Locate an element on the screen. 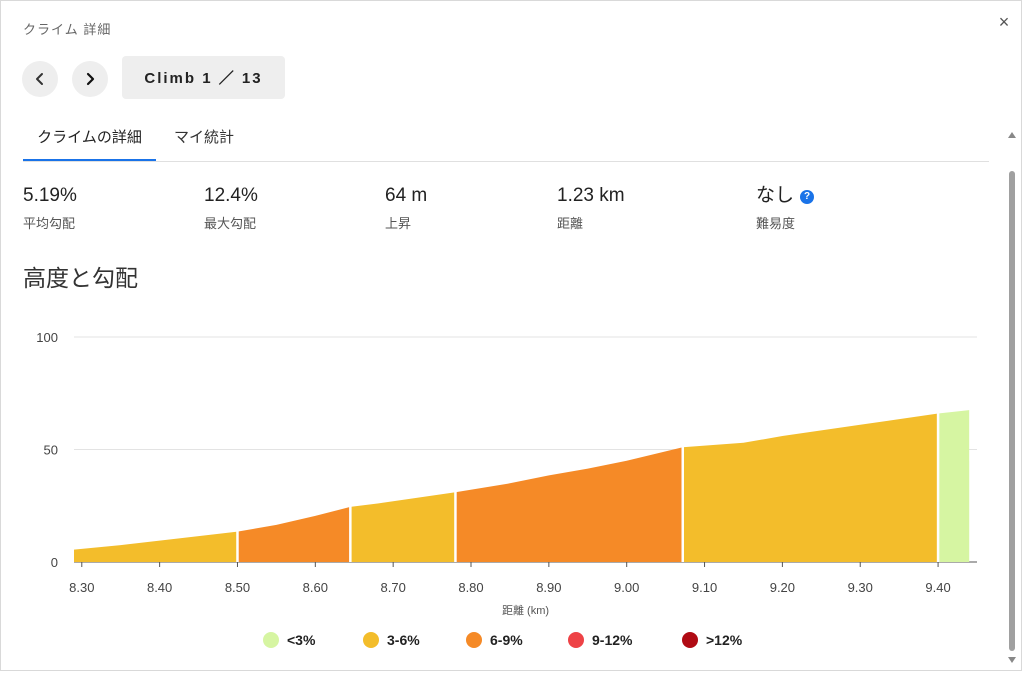 The image size is (1024, 673). legend-item: <3% is located at coordinates (289, 640).